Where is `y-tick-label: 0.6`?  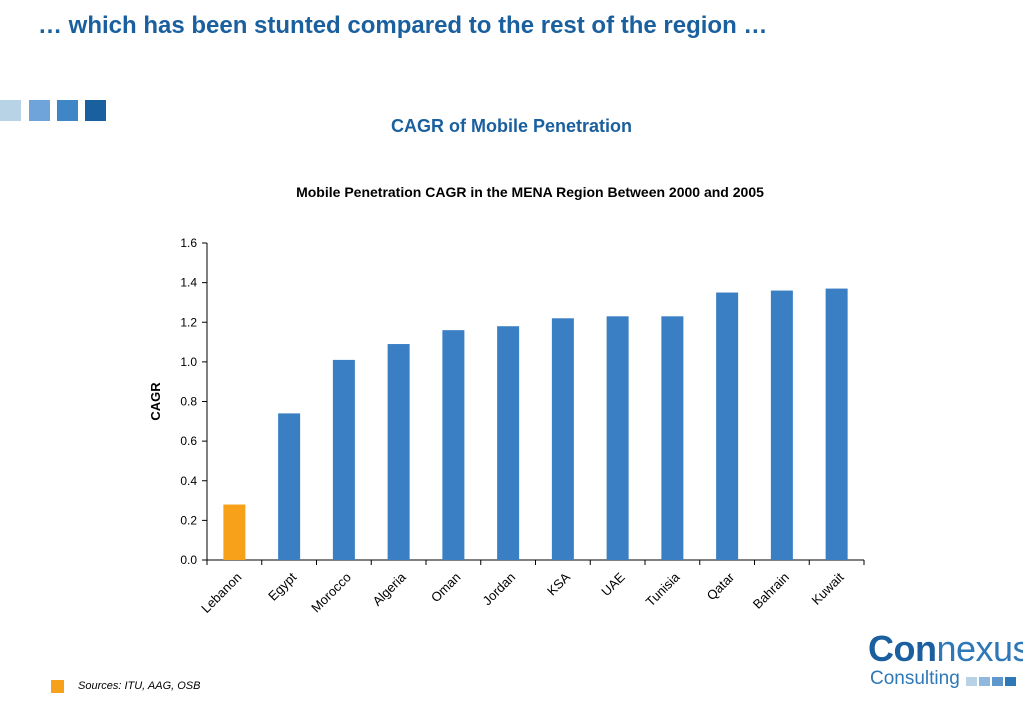
y-tick-label: 0.6 is located at coordinates (188, 441).